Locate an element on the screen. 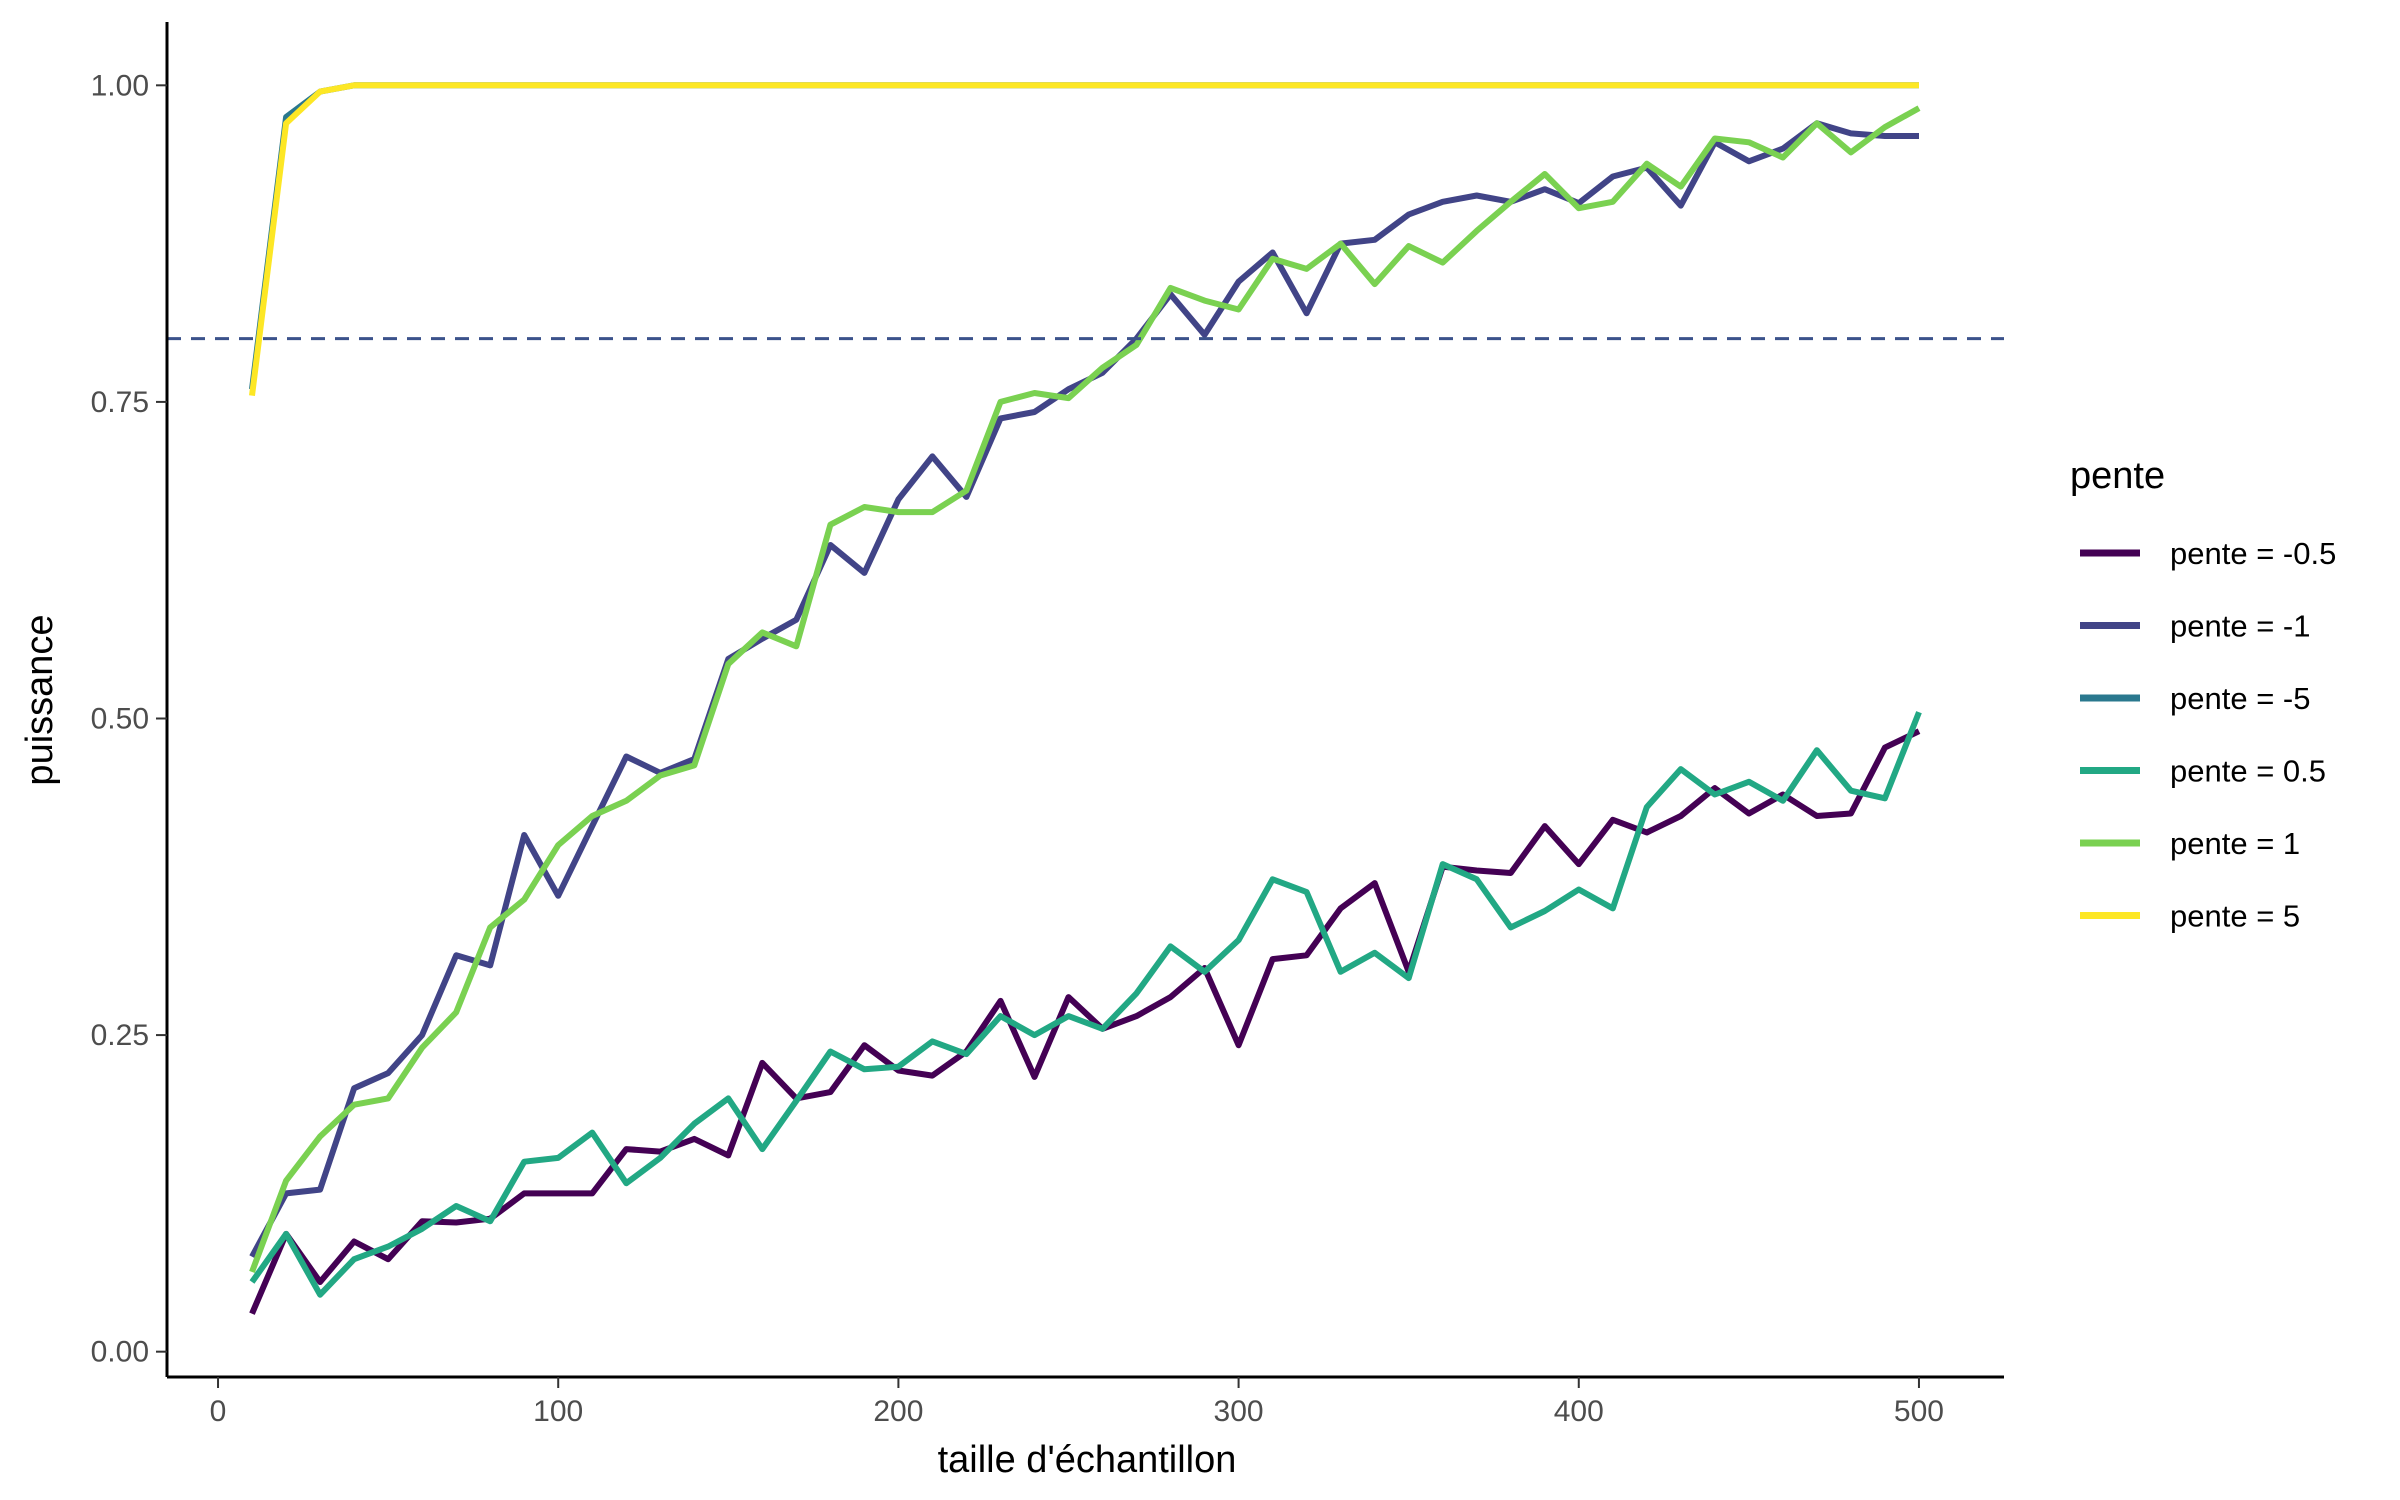 This screenshot has width=2400, height=1500. legend-label-0: pente = -0.5 is located at coordinates (2253, 553).